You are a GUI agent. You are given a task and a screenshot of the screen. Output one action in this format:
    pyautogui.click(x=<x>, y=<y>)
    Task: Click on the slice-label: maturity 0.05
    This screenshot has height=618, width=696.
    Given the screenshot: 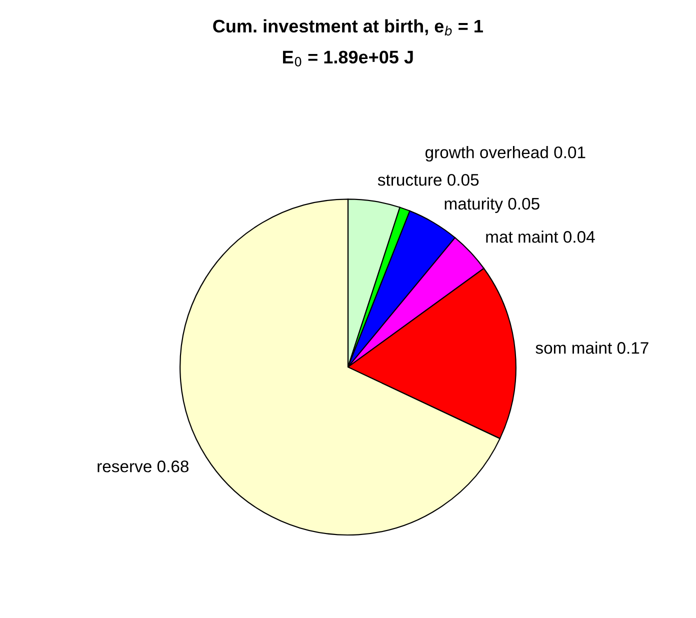 What is the action you would take?
    pyautogui.click(x=492, y=205)
    